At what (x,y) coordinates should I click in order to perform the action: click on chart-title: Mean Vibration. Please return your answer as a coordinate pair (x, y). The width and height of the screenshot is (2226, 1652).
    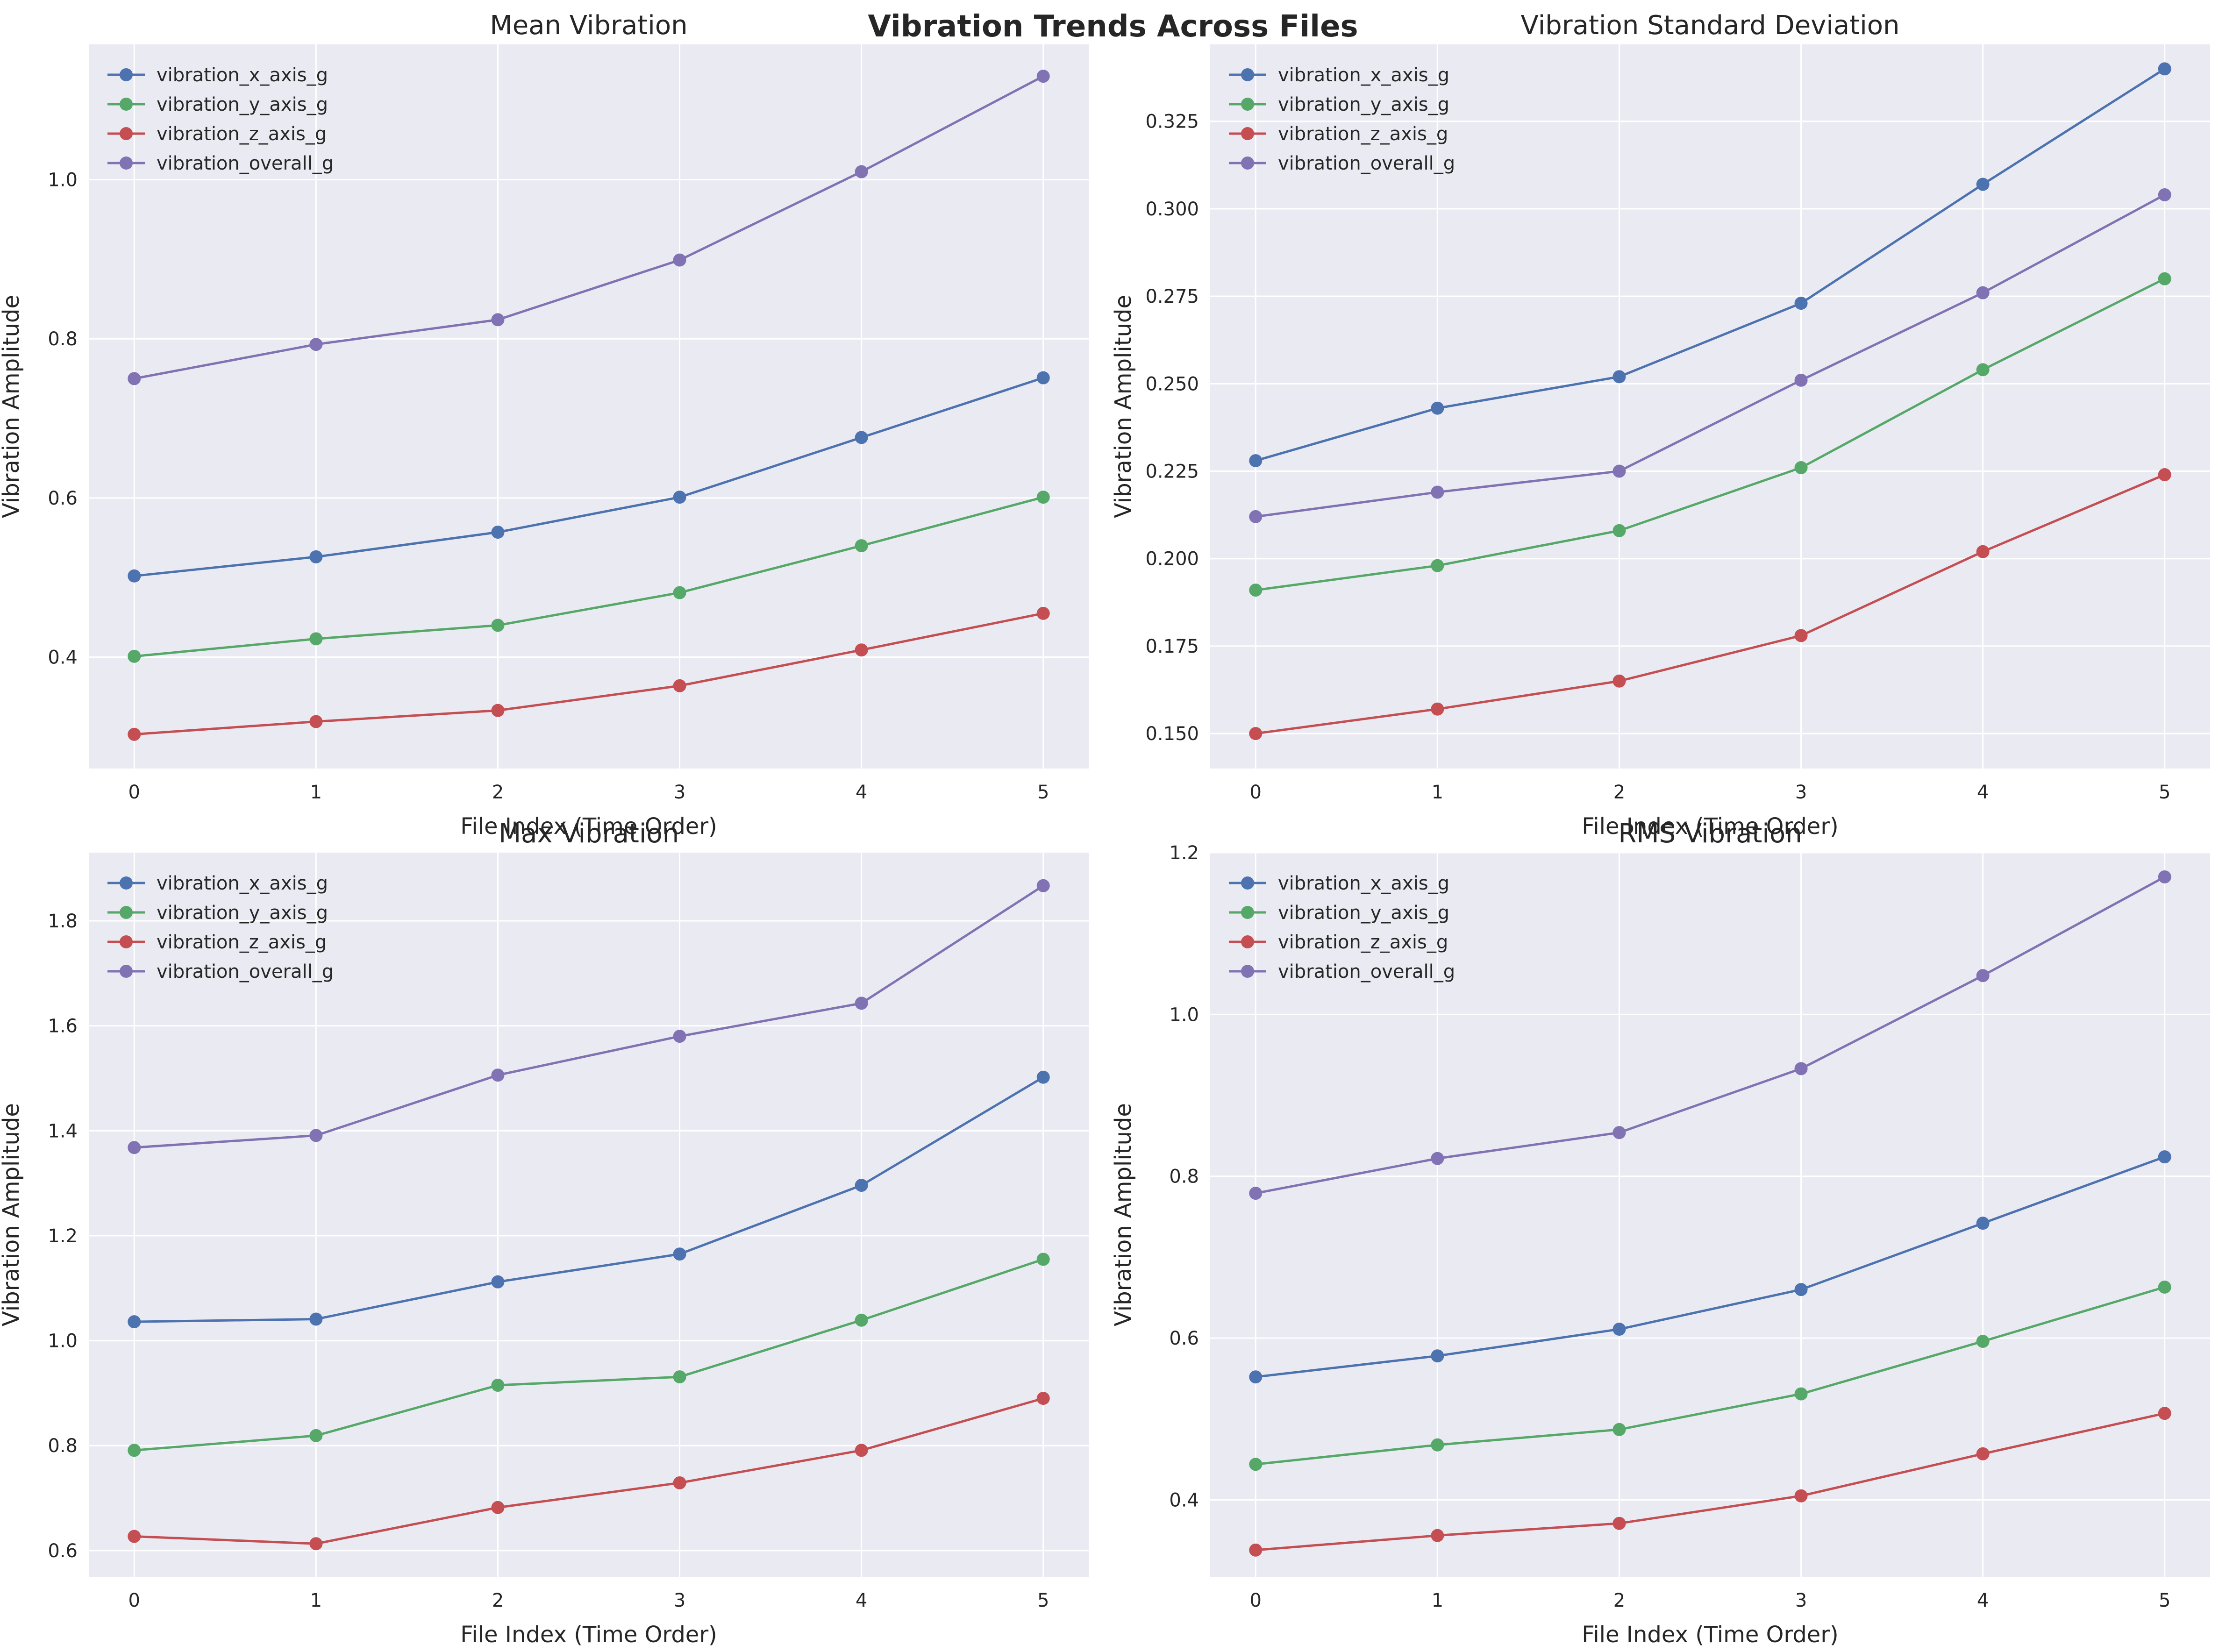
    Looking at the image, I should click on (588, 25).